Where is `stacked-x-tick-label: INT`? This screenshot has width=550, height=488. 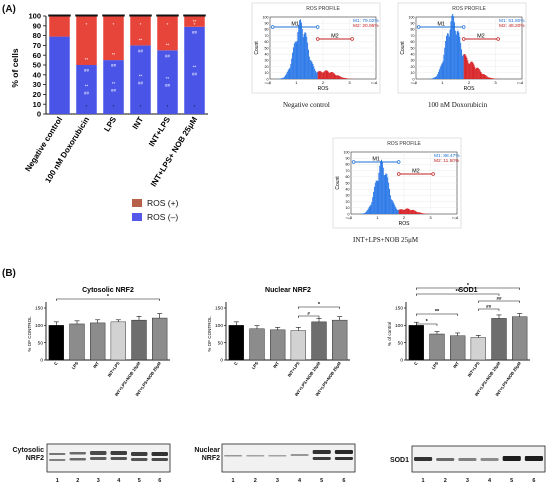
stacked-x-tick-label: INT is located at coordinates (138, 123).